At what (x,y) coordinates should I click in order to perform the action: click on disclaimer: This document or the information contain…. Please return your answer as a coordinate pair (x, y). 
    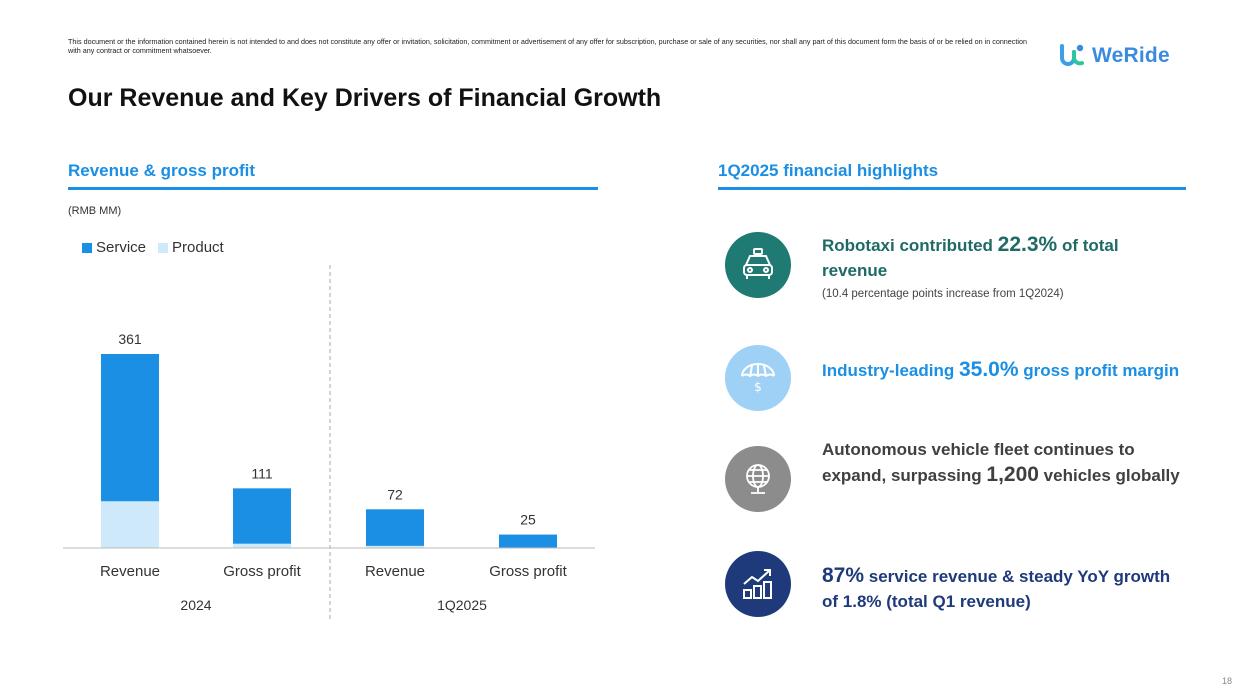
    Looking at the image, I should click on (547, 46).